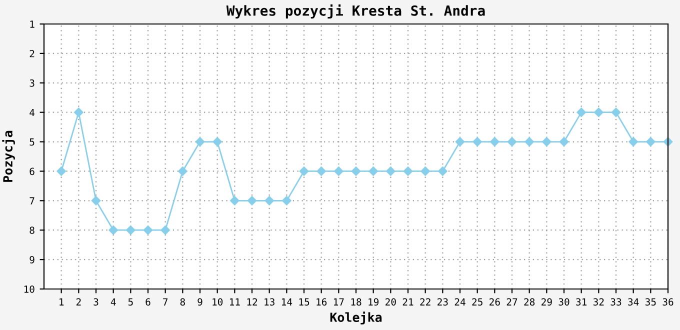 This screenshot has width=680, height=330. What do you see at coordinates (547, 302) in the screenshot?
I see `x-tick-label: 29` at bounding box center [547, 302].